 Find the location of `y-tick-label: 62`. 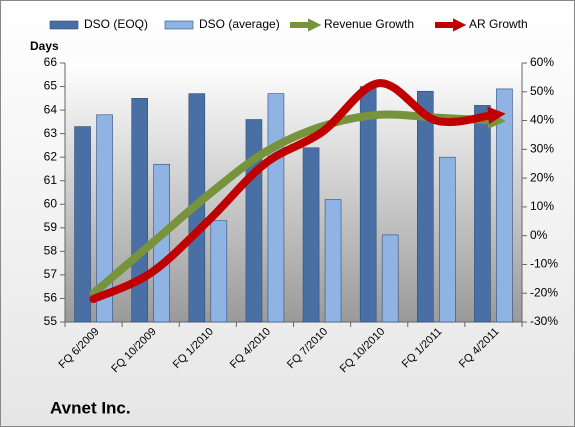

y-tick-label: 62 is located at coordinates (51, 156).